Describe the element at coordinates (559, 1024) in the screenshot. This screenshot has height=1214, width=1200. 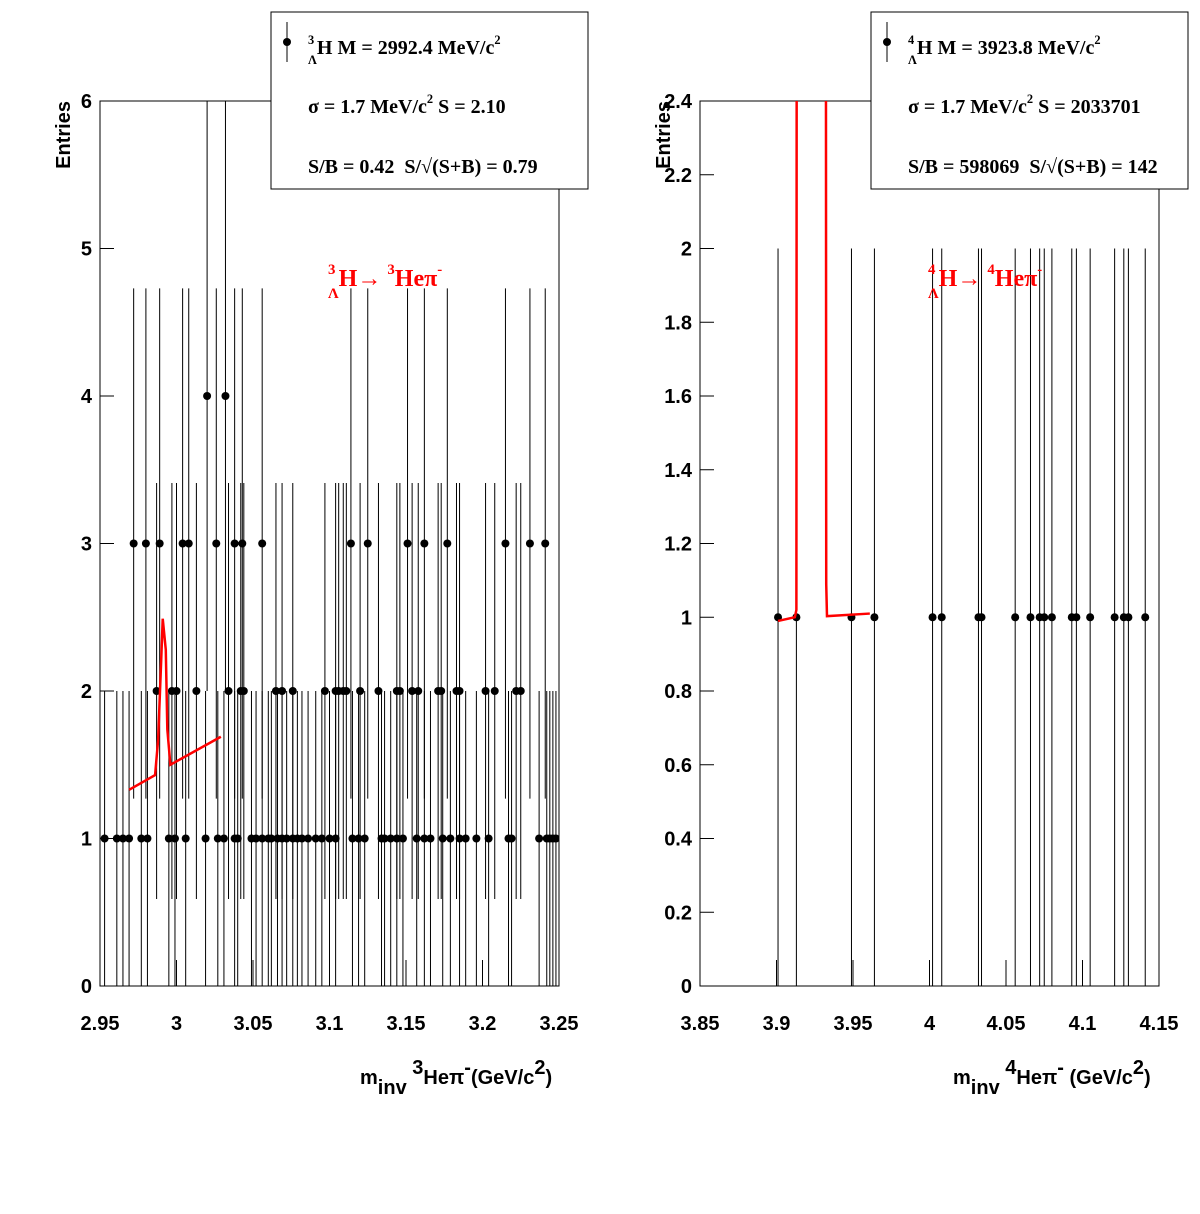
I see `x-tick-label: 3.25` at that location.